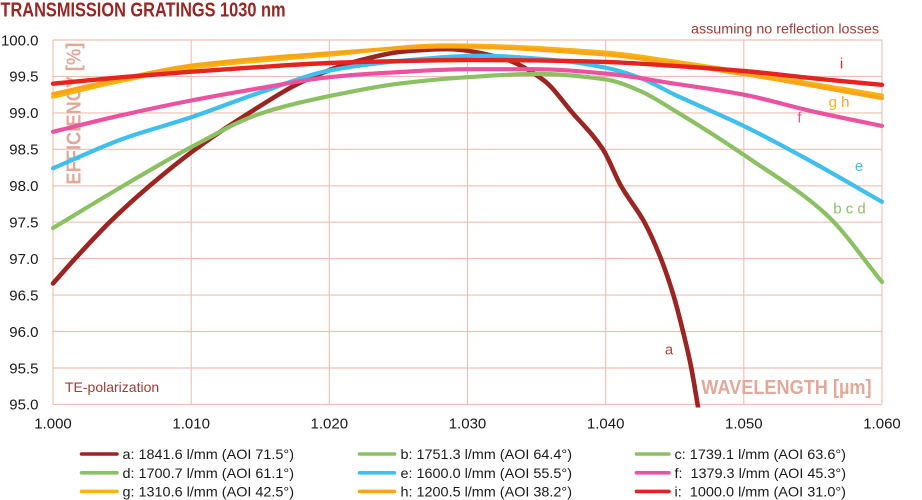 This screenshot has height=500, width=922. I want to click on svg-text: 95.5, so click(23, 368).